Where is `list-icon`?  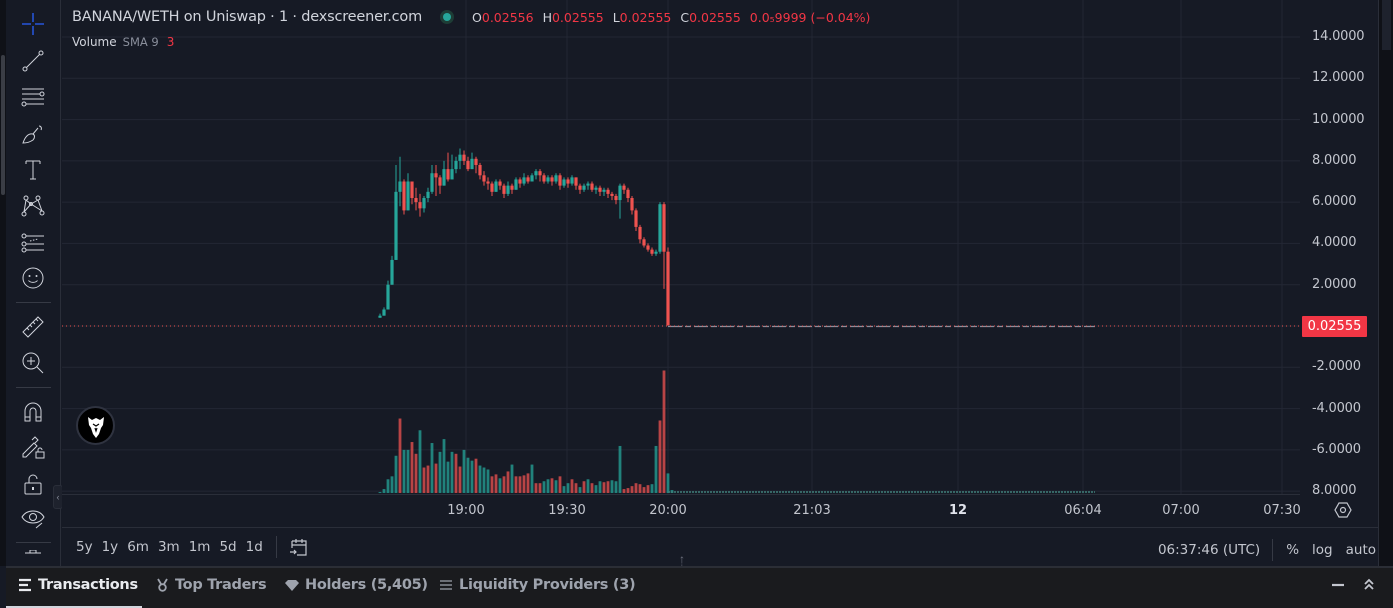 list-icon is located at coordinates (25, 585).